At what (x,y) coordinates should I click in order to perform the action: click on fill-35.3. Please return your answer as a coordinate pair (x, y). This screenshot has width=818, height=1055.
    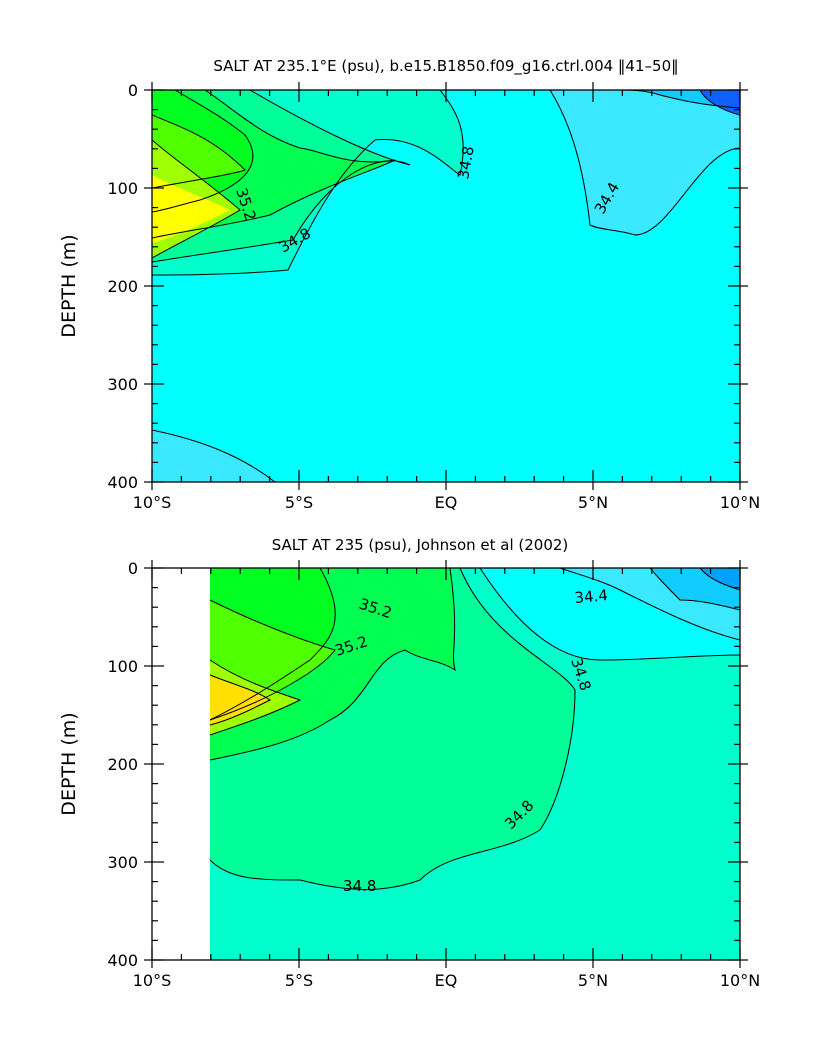
    Looking at the image, I should click on (191, 209).